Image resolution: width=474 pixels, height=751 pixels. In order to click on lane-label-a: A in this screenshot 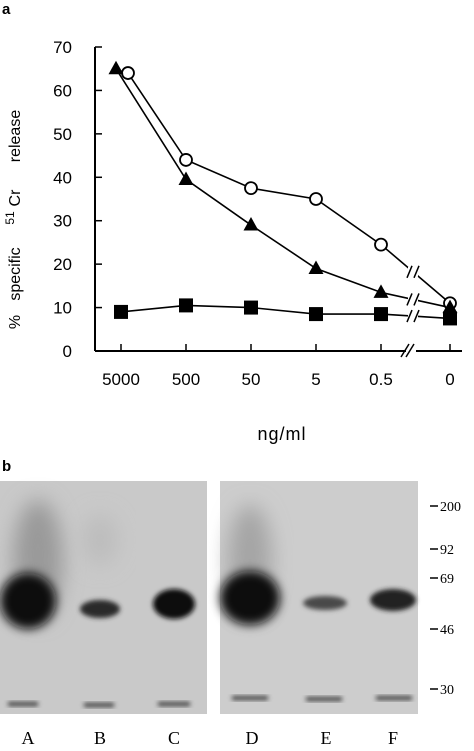, I will do `click(28, 738)`.